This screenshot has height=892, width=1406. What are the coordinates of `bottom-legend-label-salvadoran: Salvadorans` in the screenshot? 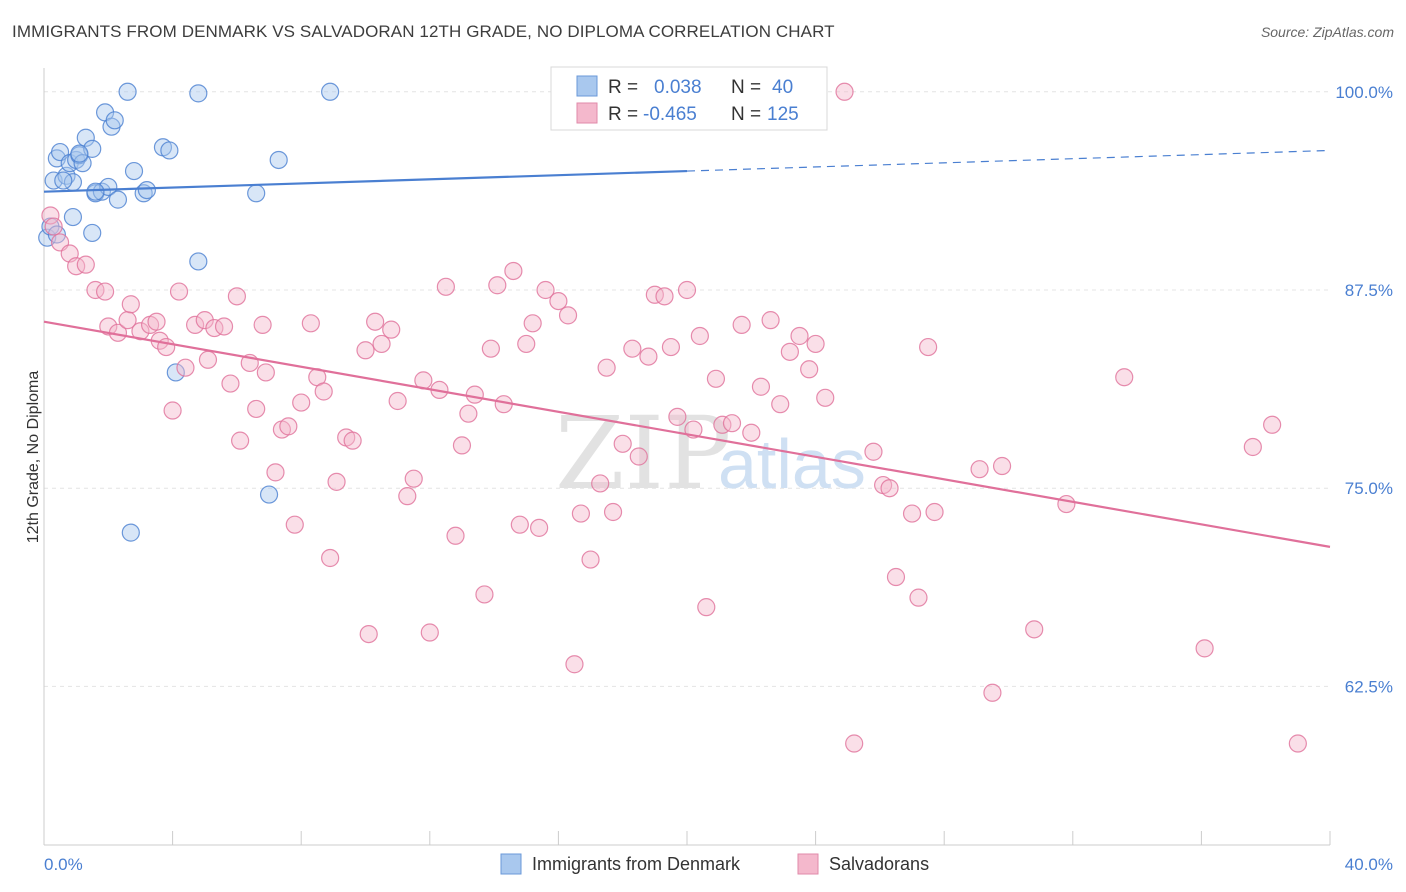 It's located at (879, 864).